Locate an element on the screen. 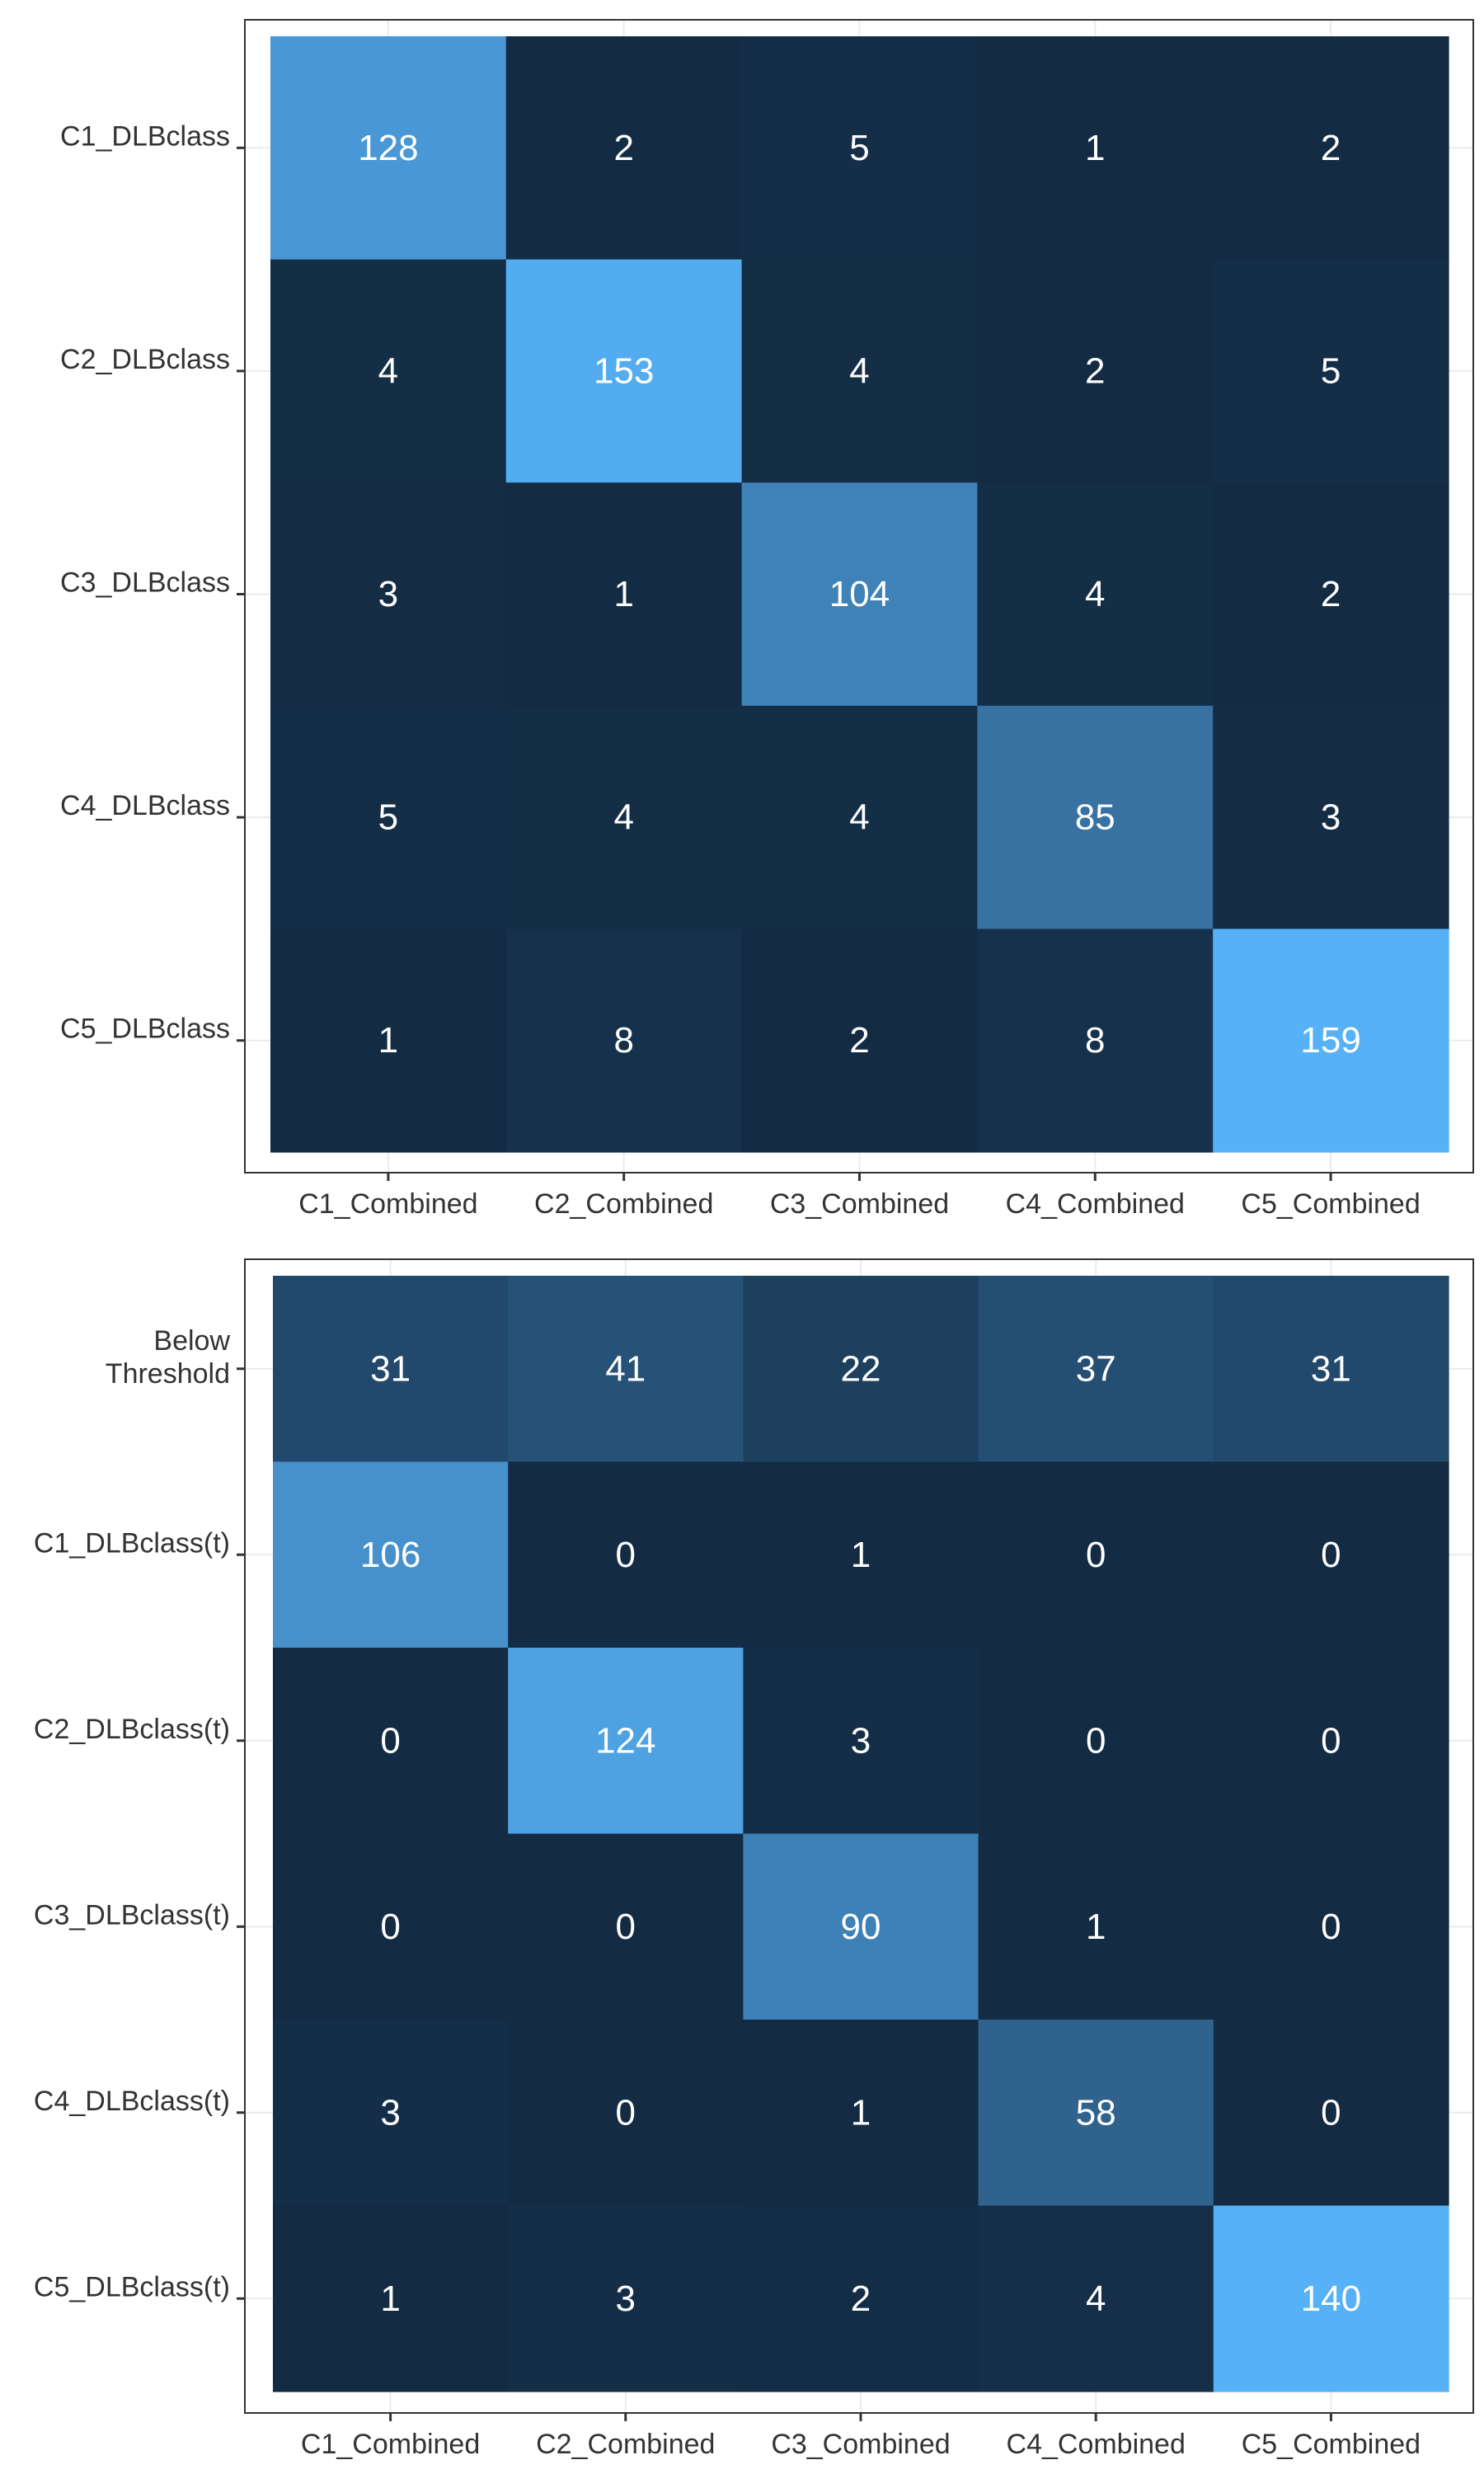 Image resolution: width=1484 pixels, height=2474 pixels. cell-value-label: 128 is located at coordinates (388, 148).